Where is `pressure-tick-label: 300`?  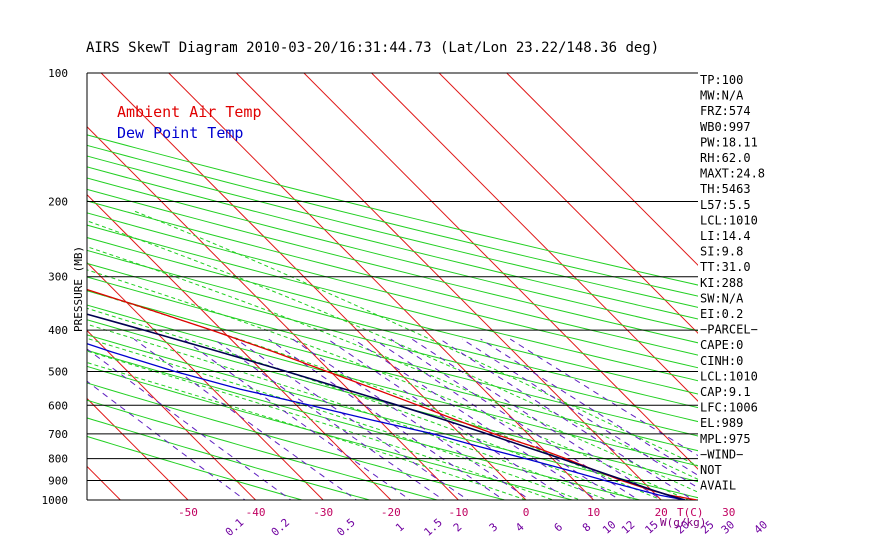
pressure-tick-label: 300 is located at coordinates (58, 277).